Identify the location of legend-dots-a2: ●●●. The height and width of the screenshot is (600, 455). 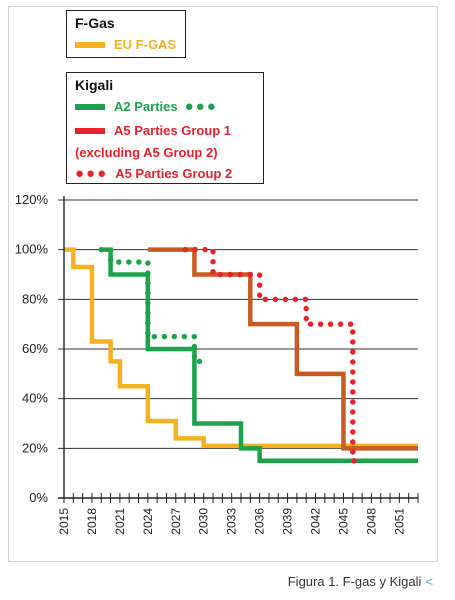
(201, 106).